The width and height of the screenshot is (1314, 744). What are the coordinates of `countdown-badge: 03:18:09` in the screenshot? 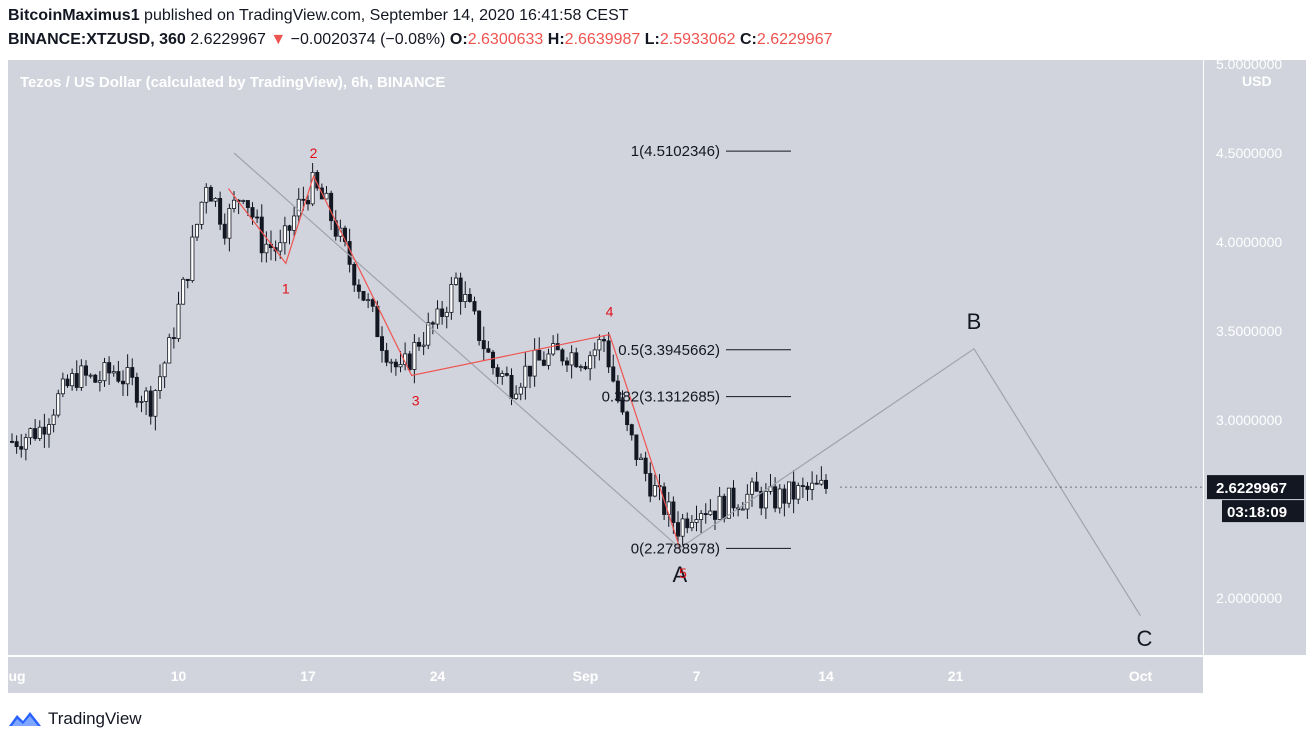 It's located at (1257, 512).